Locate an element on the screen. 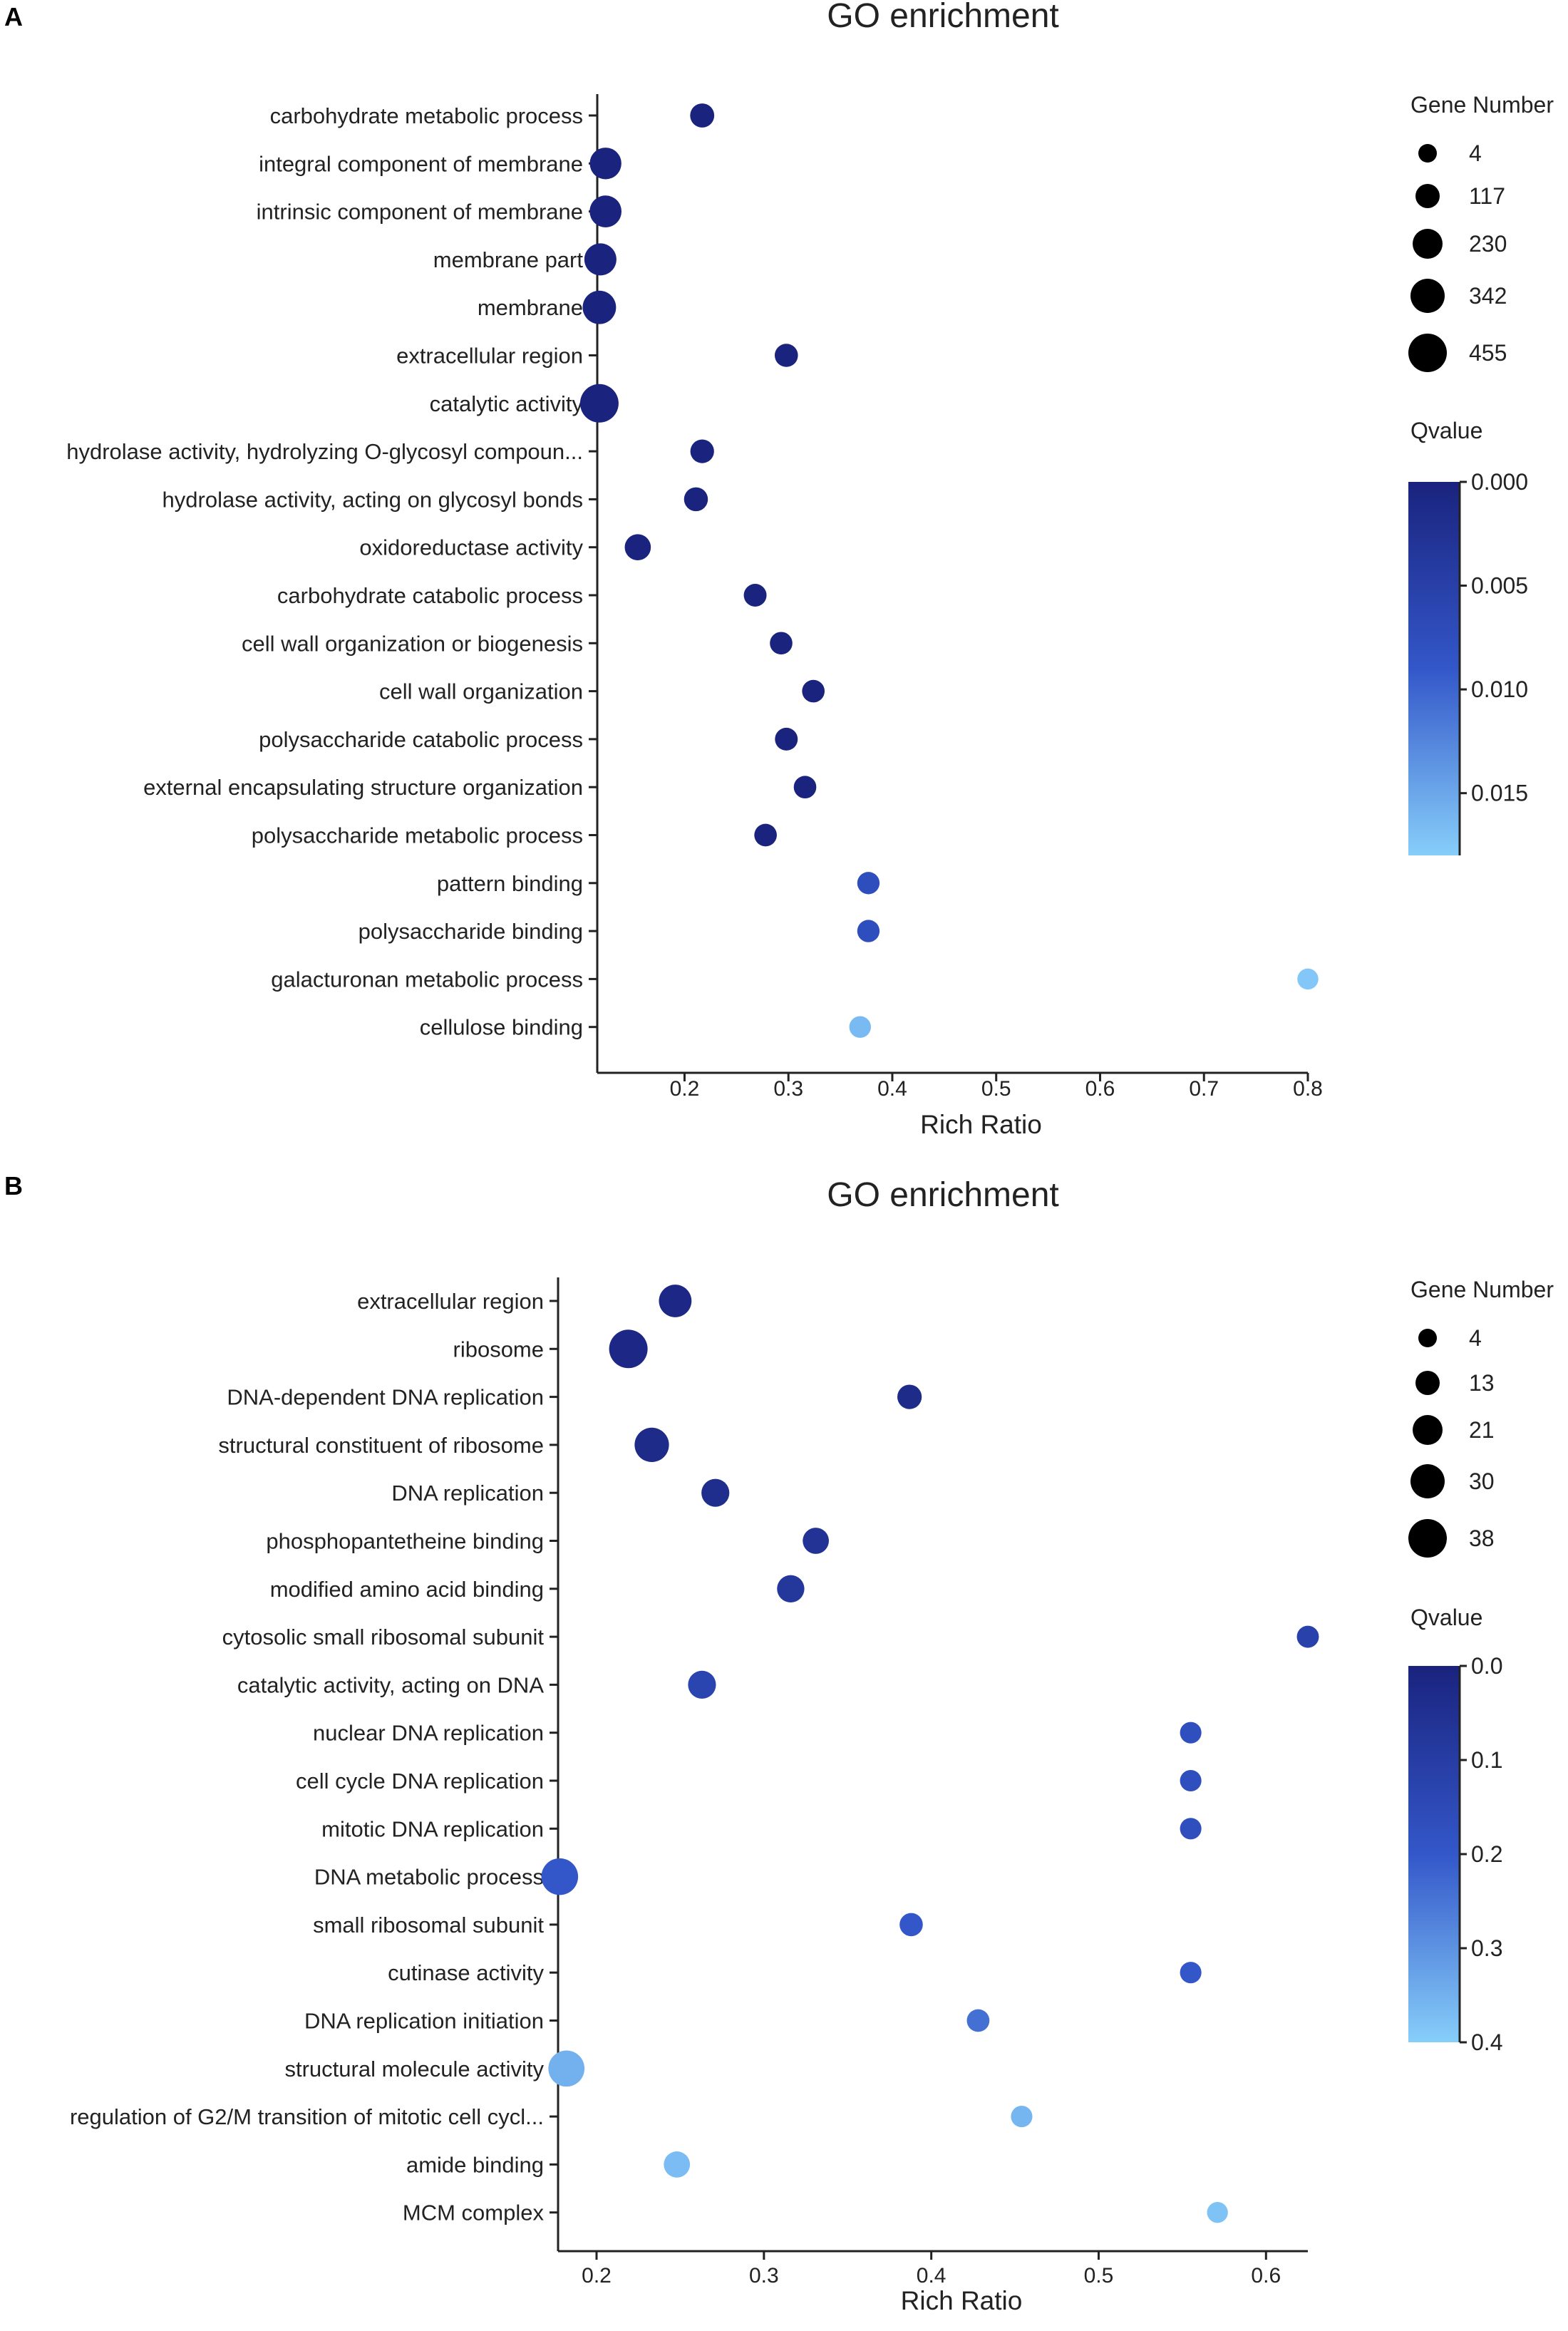  colorbar-tick-label: 0.3 is located at coordinates (1487, 1948).